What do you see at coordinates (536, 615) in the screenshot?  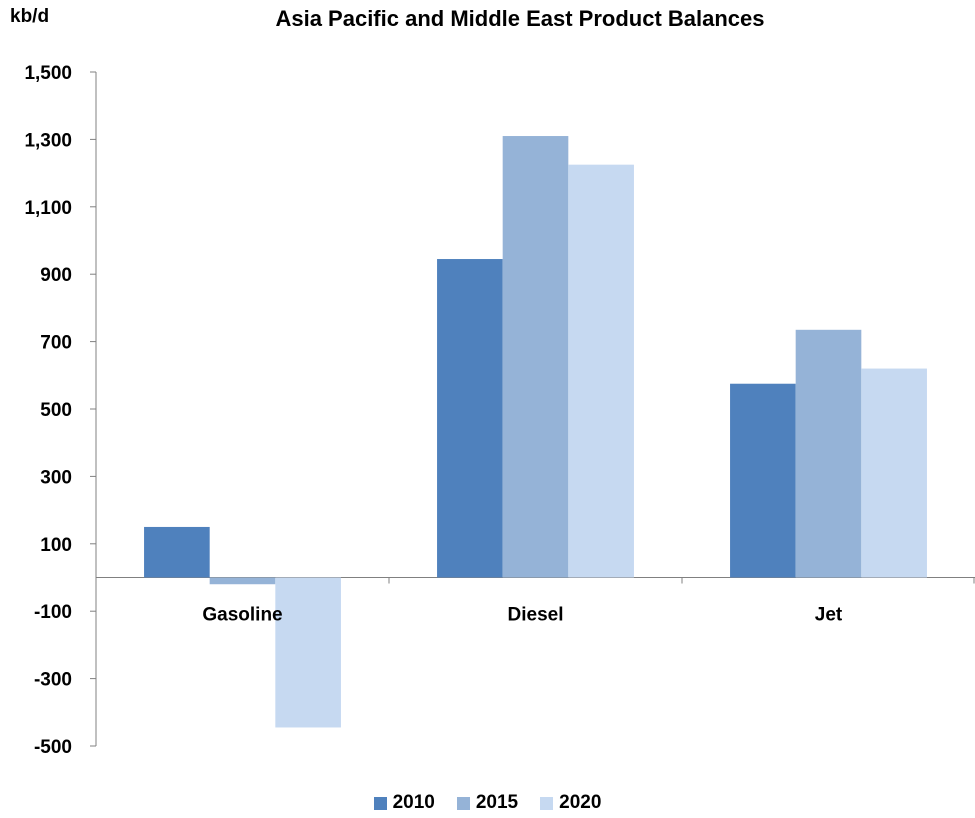 I see `x-tick-label: Diesel` at bounding box center [536, 615].